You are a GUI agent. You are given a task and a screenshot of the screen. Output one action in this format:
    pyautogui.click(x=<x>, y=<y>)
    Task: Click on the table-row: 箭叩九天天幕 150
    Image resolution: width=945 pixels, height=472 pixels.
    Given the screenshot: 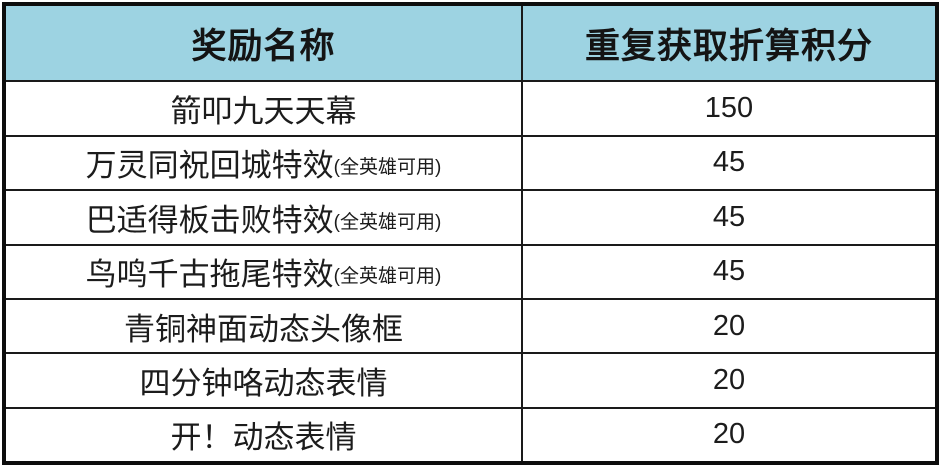 What is the action you would take?
    pyautogui.click(x=470, y=107)
    